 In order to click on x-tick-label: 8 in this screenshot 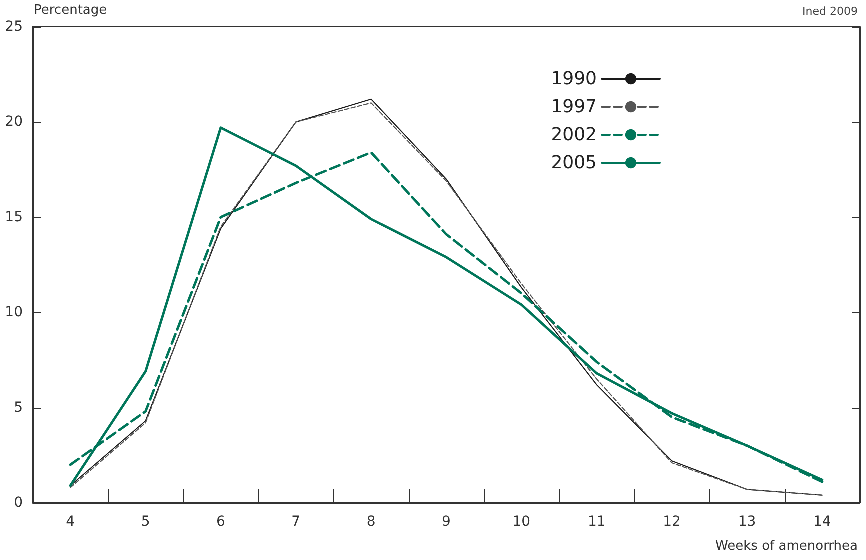, I will do `click(371, 522)`.